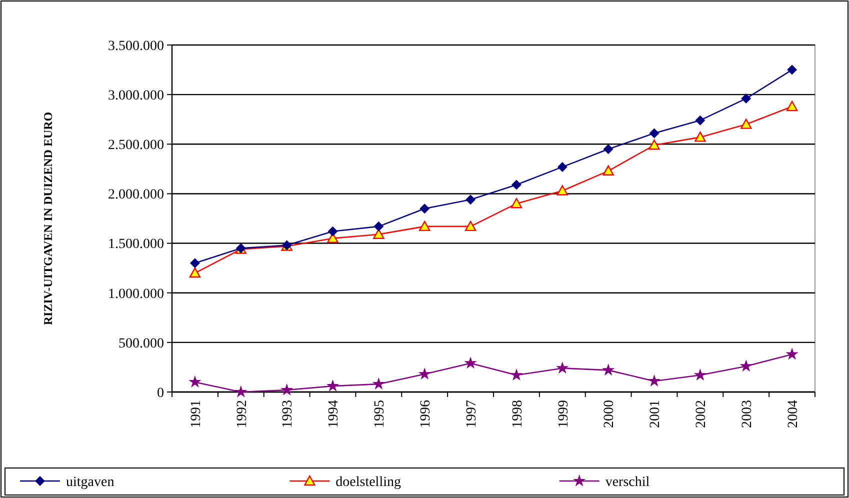 This screenshot has height=498, width=849. Describe the element at coordinates (368, 482) in the screenshot. I see `legend-label: doelstelling` at that location.